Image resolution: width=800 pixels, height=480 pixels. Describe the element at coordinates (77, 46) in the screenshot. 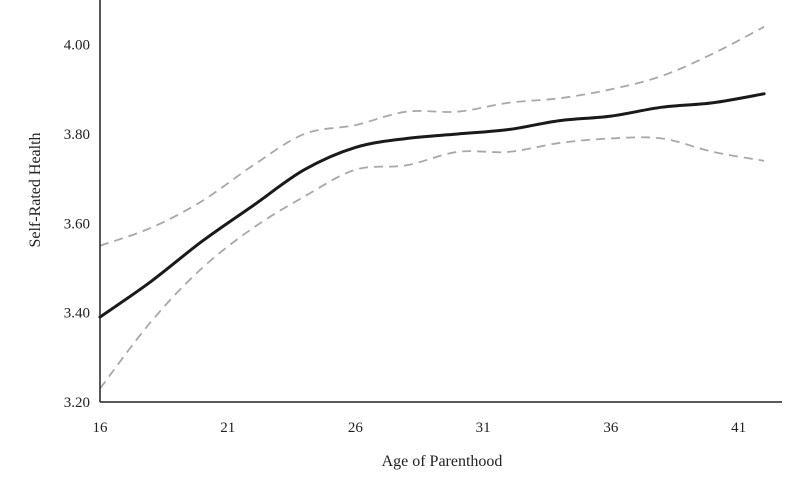

I see `y-tick-label: 4.00` at that location.